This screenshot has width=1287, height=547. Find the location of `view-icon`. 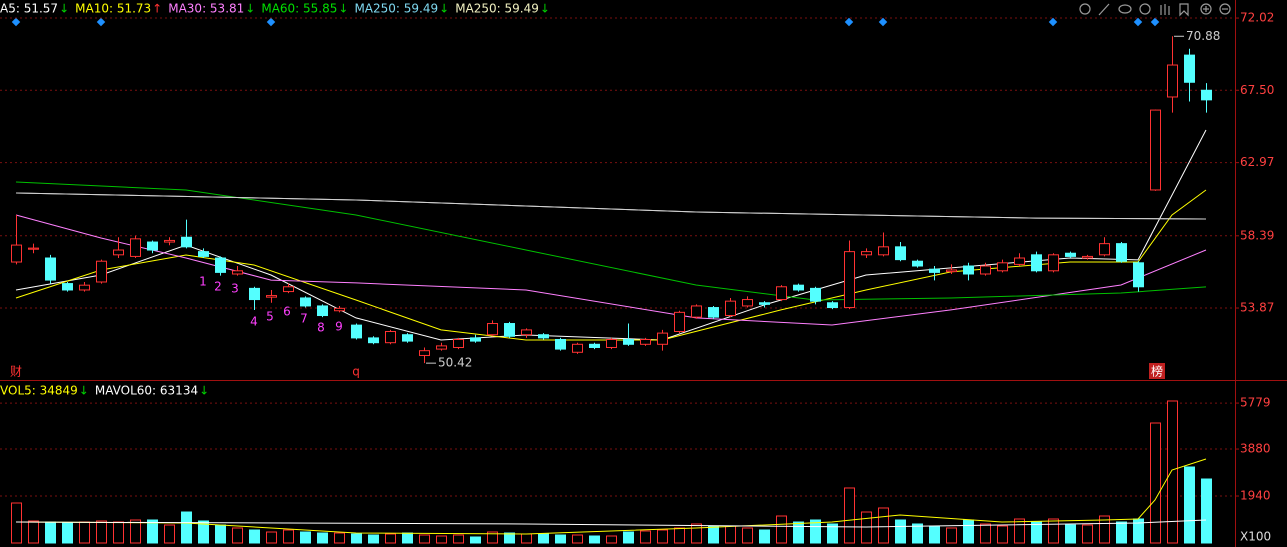

view-icon is located at coordinates (1125, 9).